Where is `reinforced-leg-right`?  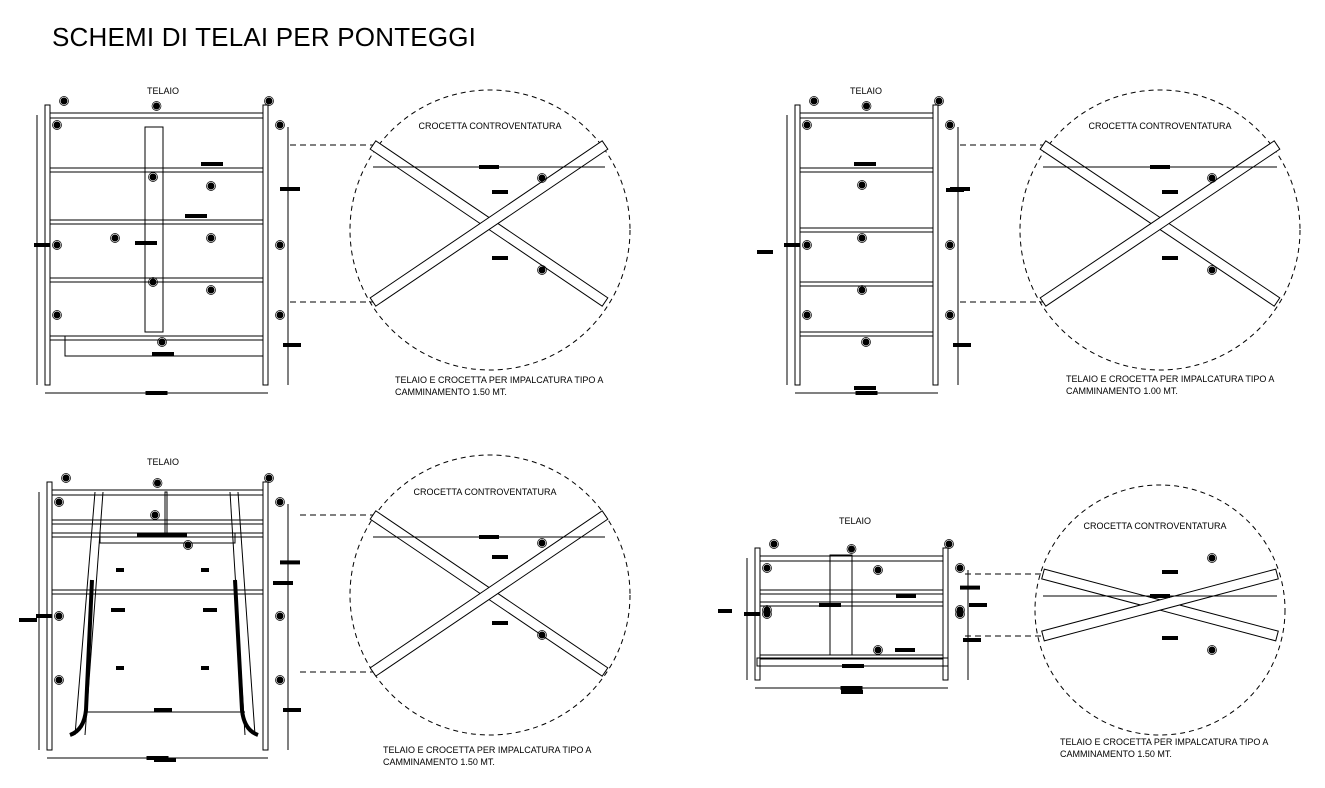
reinforced-leg-right is located at coordinates (246, 658).